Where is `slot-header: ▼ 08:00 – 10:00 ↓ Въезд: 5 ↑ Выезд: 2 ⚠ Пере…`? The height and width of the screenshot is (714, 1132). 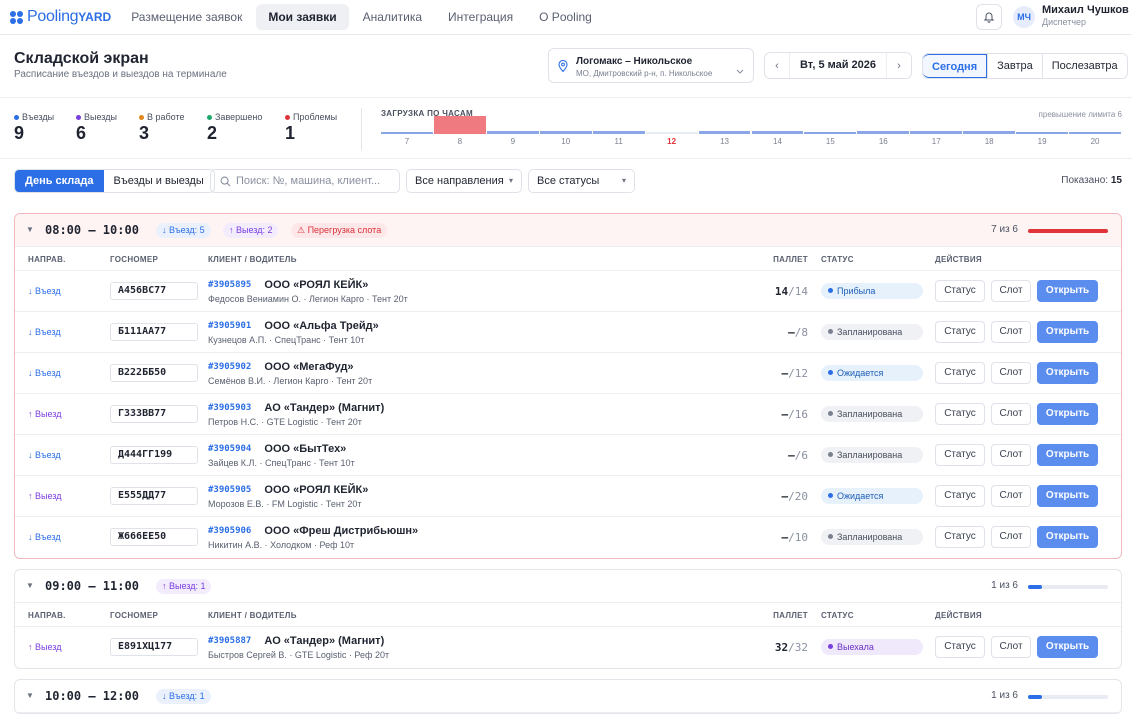 slot-header: ▼ 08:00 – 10:00 ↓ Въезд: 5 ↑ Выезд: 2 ⚠ Пере… is located at coordinates (568, 230).